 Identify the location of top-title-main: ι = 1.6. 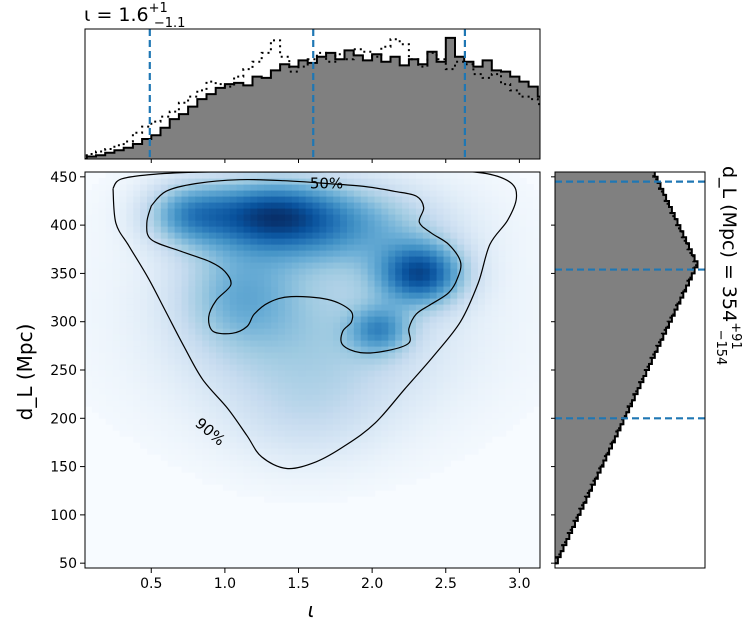
(116, 15).